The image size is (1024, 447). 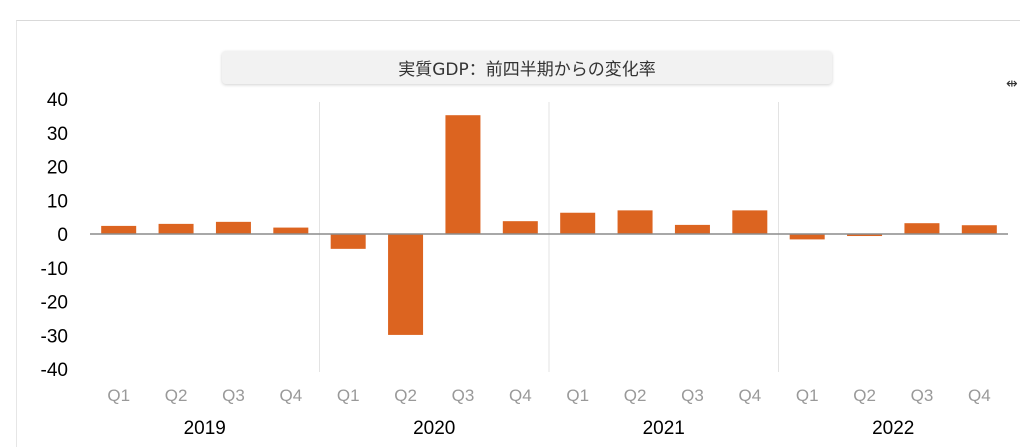 What do you see at coordinates (434, 428) in the screenshot?
I see `year-group-label: 2020` at bounding box center [434, 428].